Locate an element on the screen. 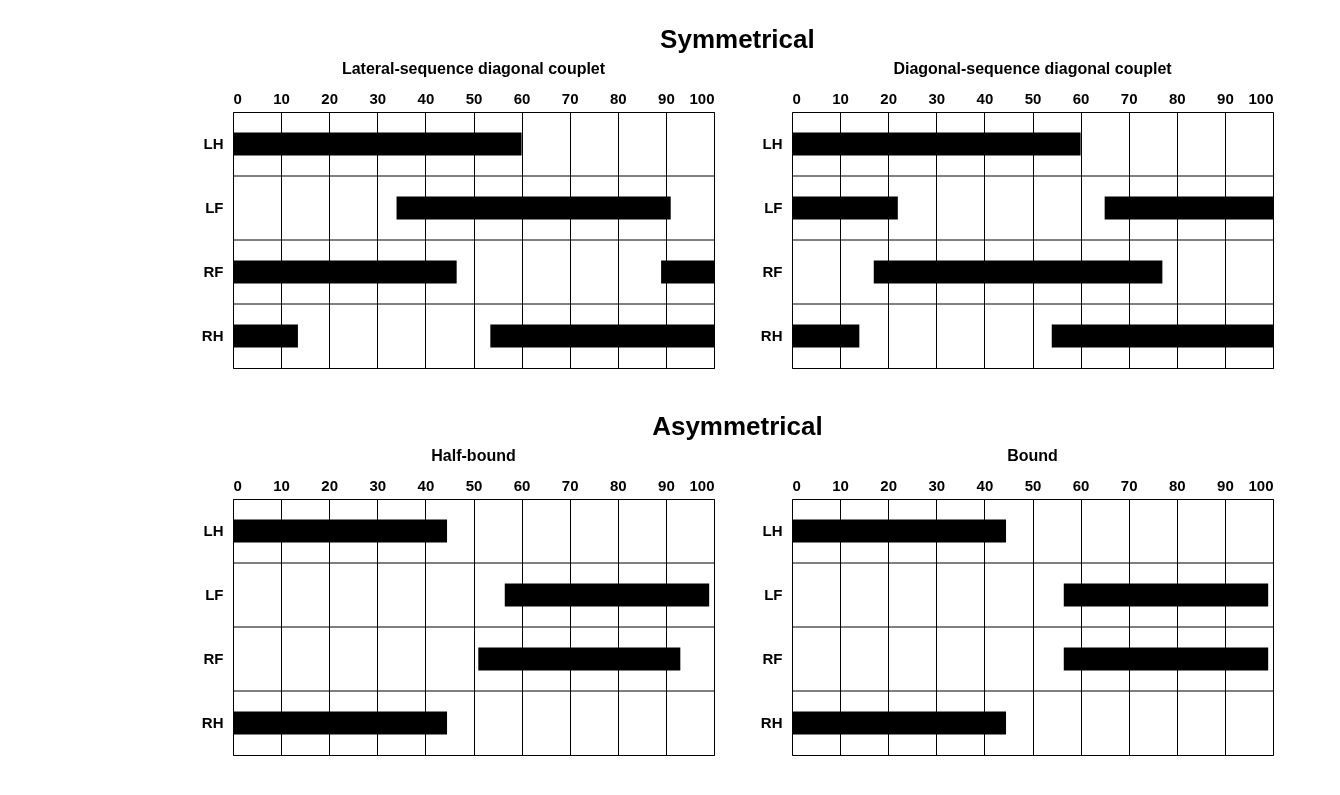  text: Asymmetrical is located at coordinates (737, 425).